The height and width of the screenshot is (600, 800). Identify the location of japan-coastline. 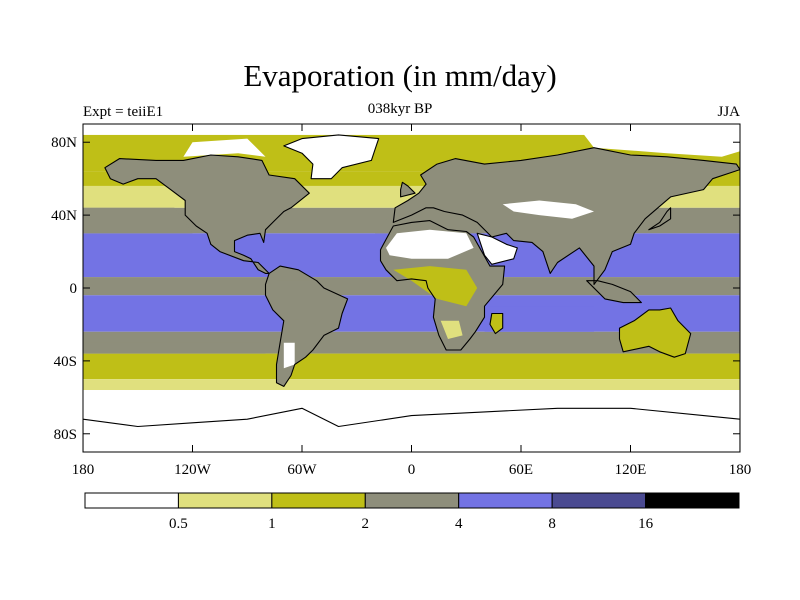
(660, 219).